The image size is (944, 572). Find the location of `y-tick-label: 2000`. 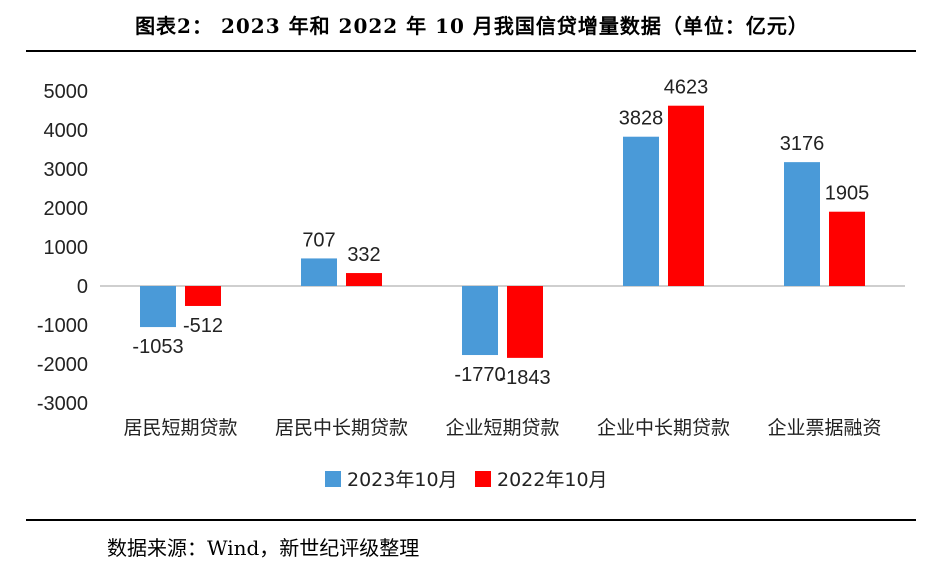

y-tick-label: 2000 is located at coordinates (66, 209).